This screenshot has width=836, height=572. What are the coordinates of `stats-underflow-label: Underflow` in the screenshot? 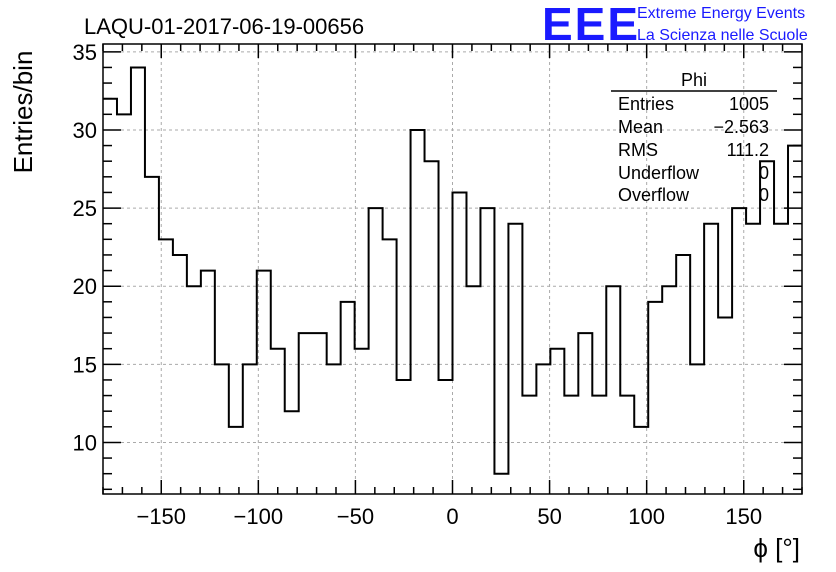 It's located at (659, 173).